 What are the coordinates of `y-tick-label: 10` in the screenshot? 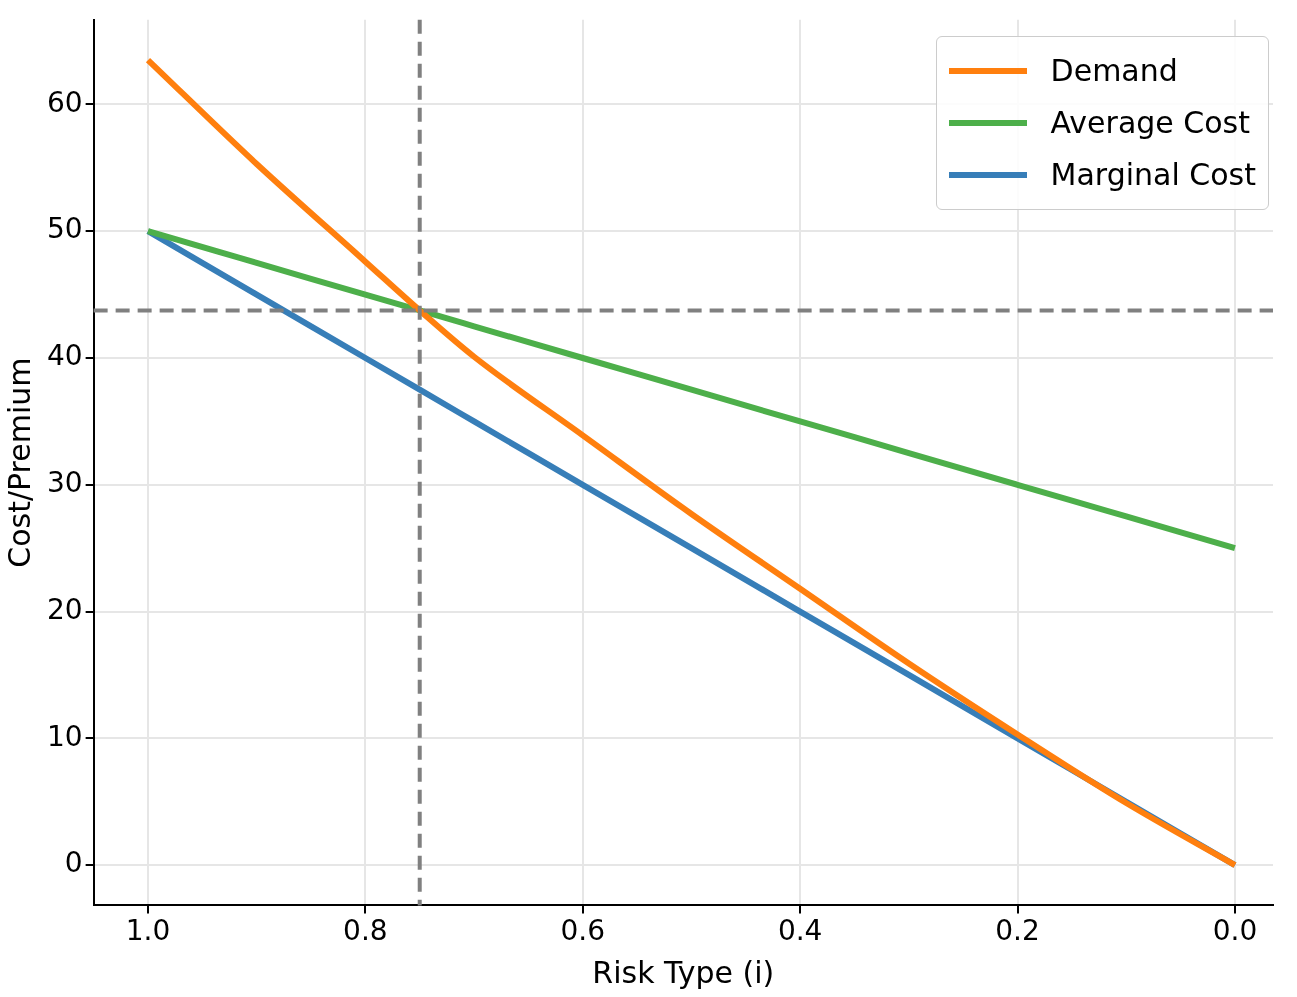 It's located at (64, 736).